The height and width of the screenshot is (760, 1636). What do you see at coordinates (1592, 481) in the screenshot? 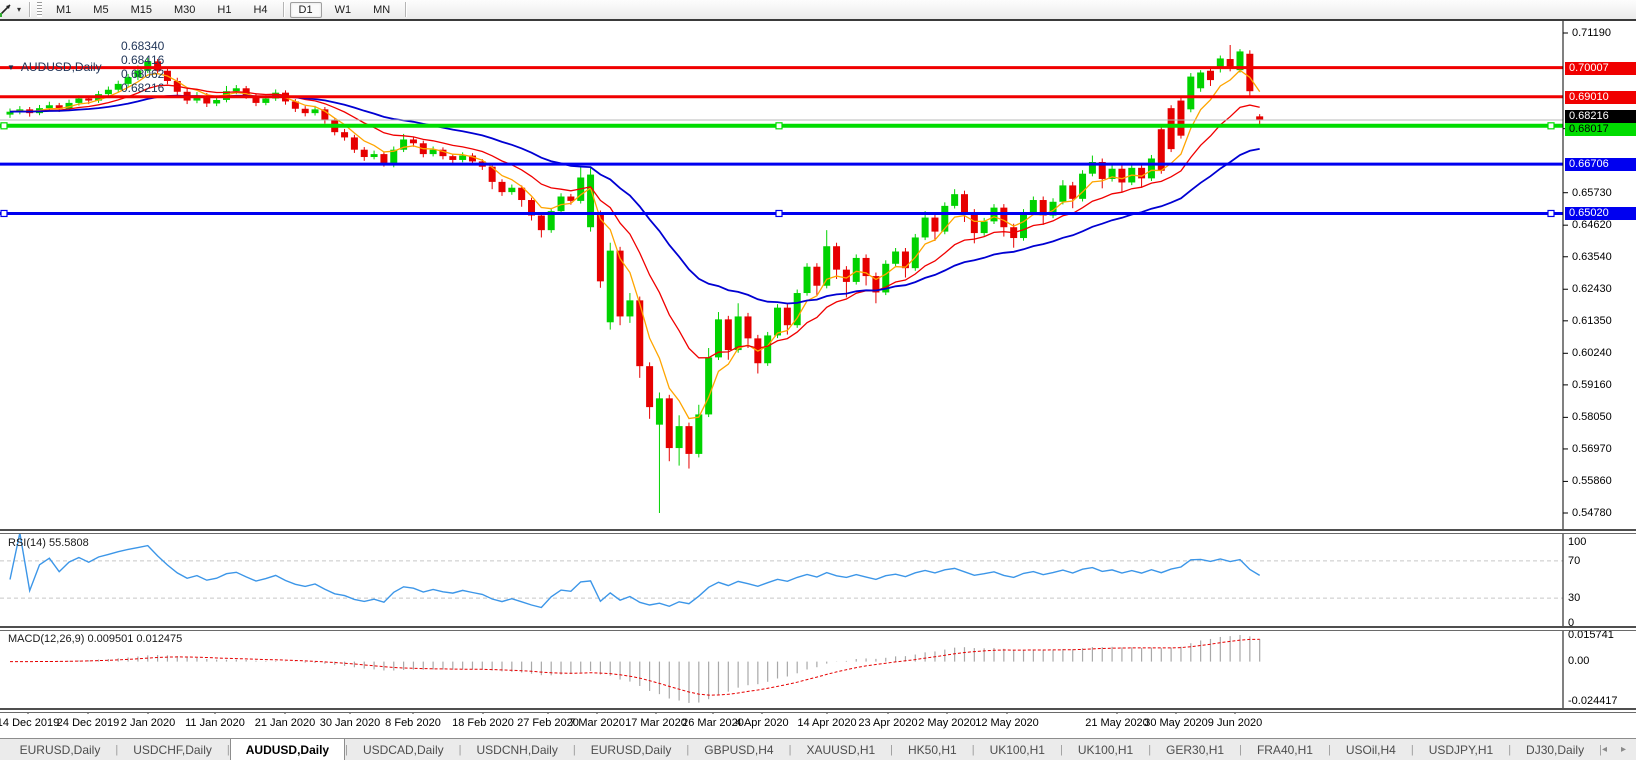
I see `price-axis-tick: 0.55860` at bounding box center [1592, 481].